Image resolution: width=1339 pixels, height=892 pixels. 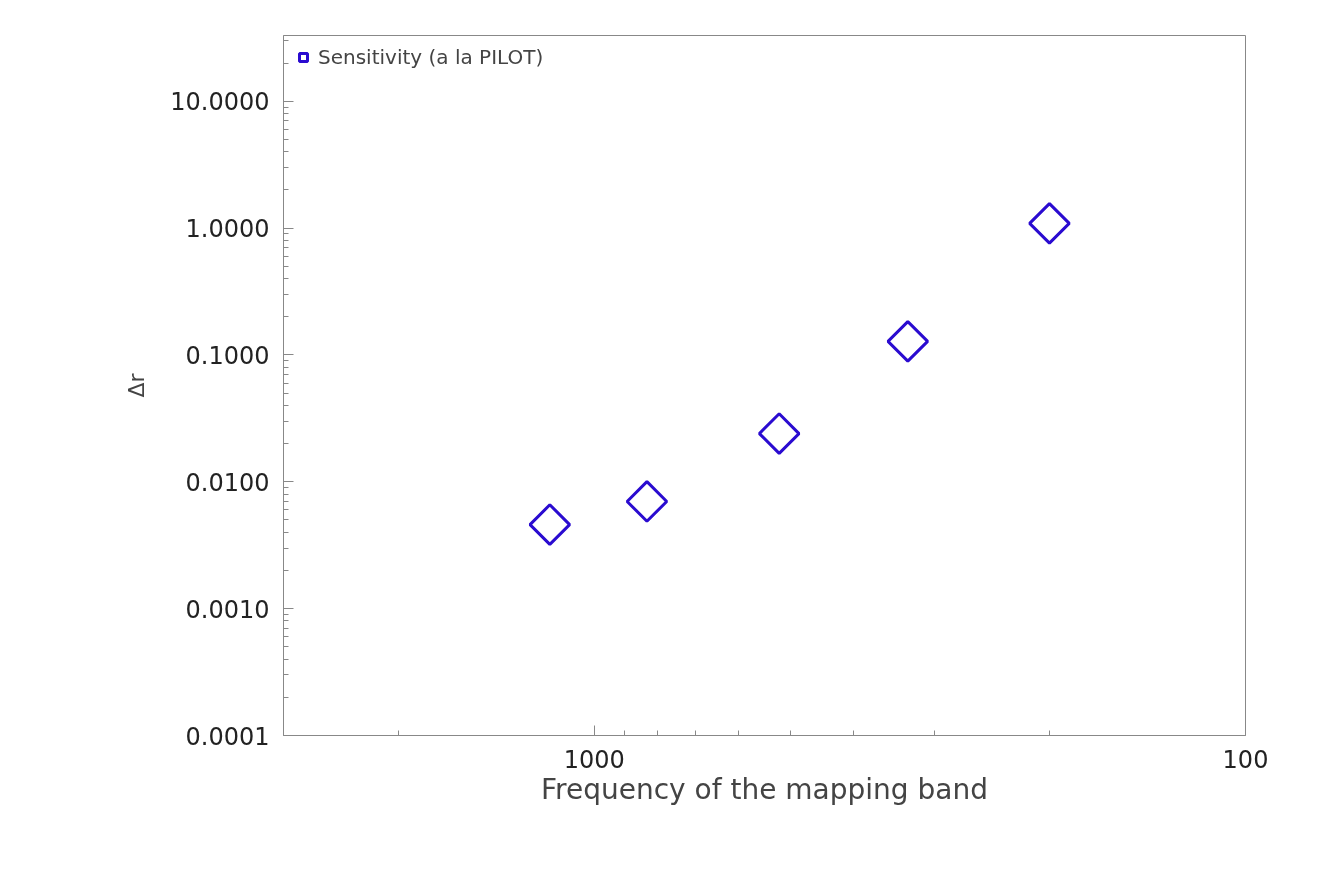 What do you see at coordinates (764, 789) in the screenshot?
I see `x-axis-title: Frequency of the mapping band` at bounding box center [764, 789].